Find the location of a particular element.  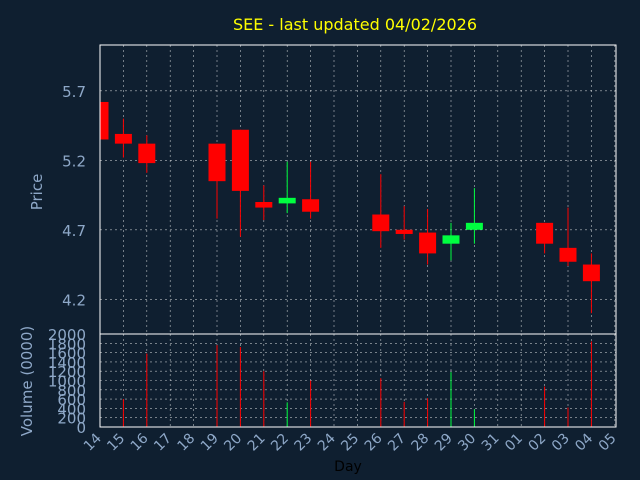

volume-tick-label: 600 is located at coordinates (71, 400).